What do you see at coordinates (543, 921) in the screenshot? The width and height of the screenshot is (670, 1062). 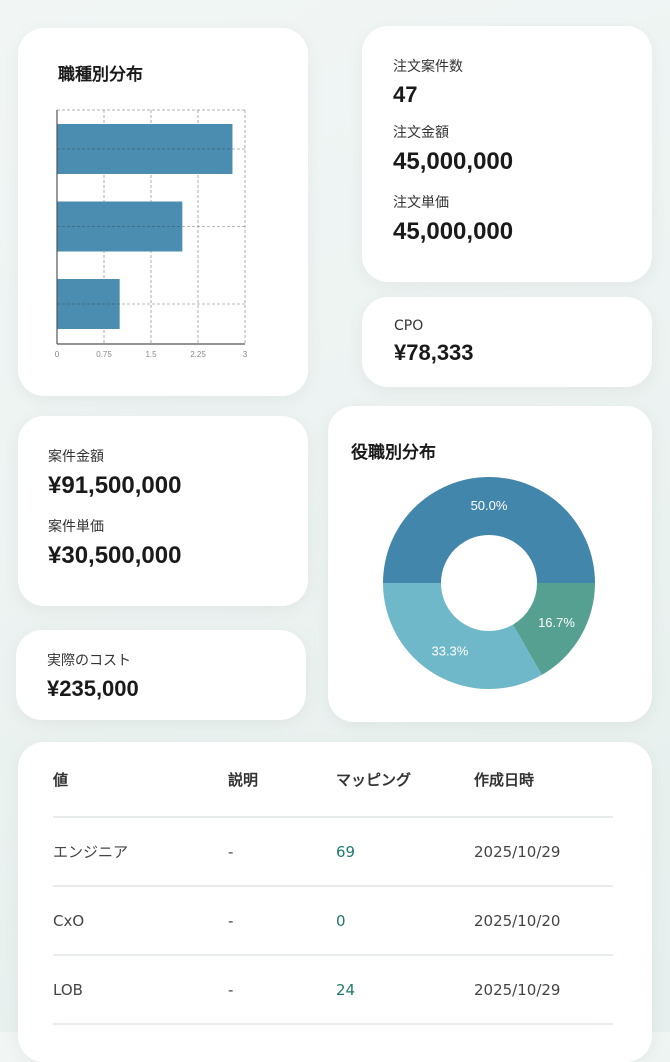 I see `table-cell: 2025/10/20` at bounding box center [543, 921].